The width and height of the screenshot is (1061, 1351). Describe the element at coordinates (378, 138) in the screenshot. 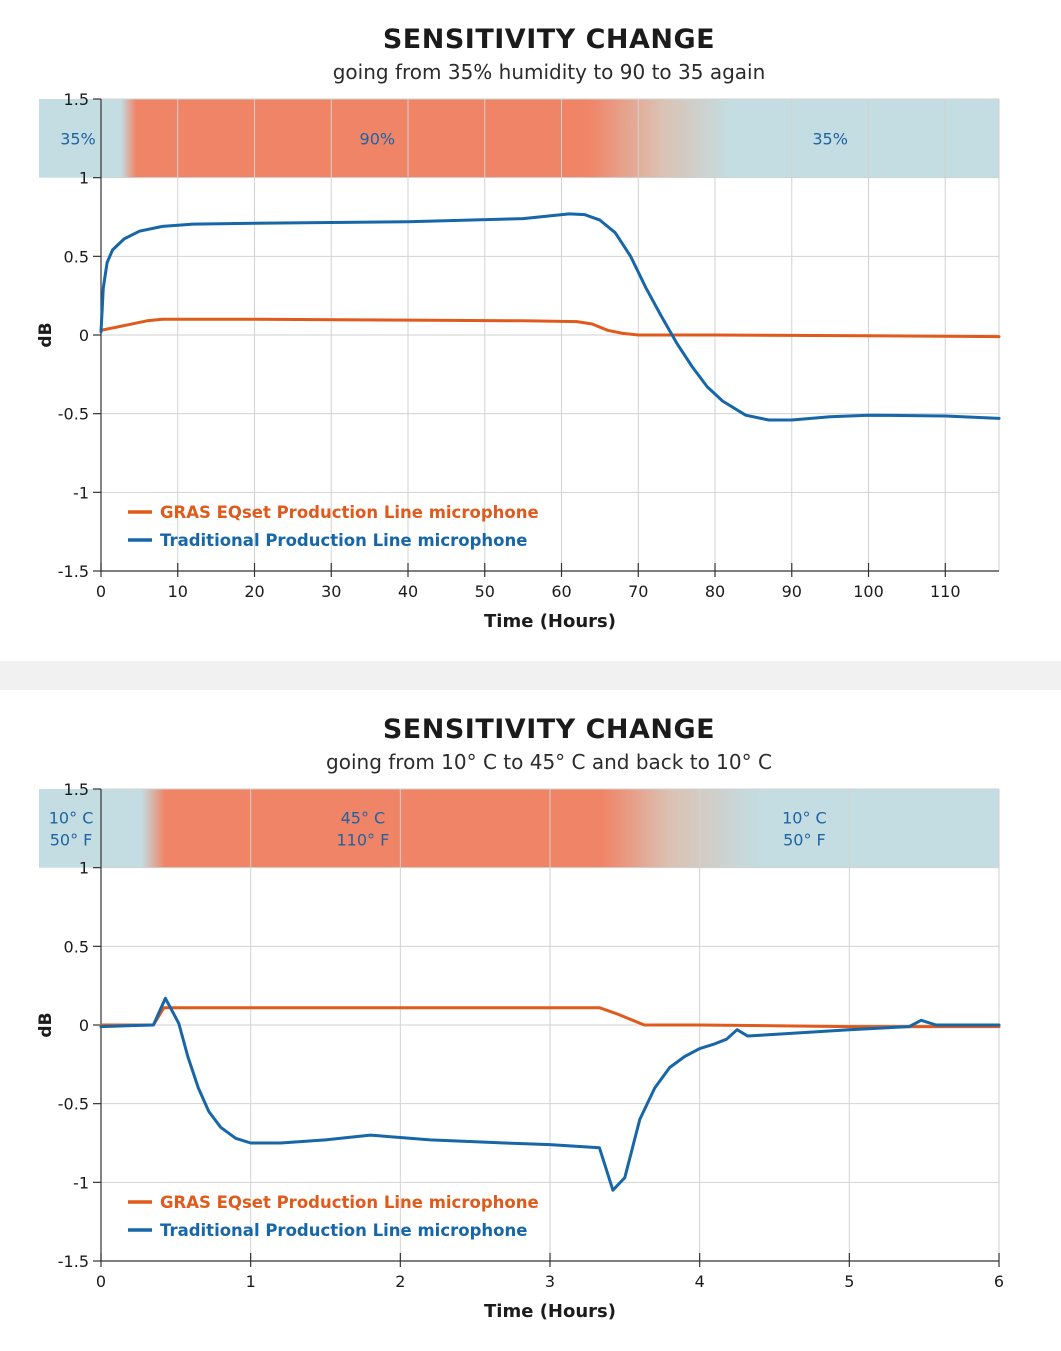

I see `band-label: 90%` at that location.